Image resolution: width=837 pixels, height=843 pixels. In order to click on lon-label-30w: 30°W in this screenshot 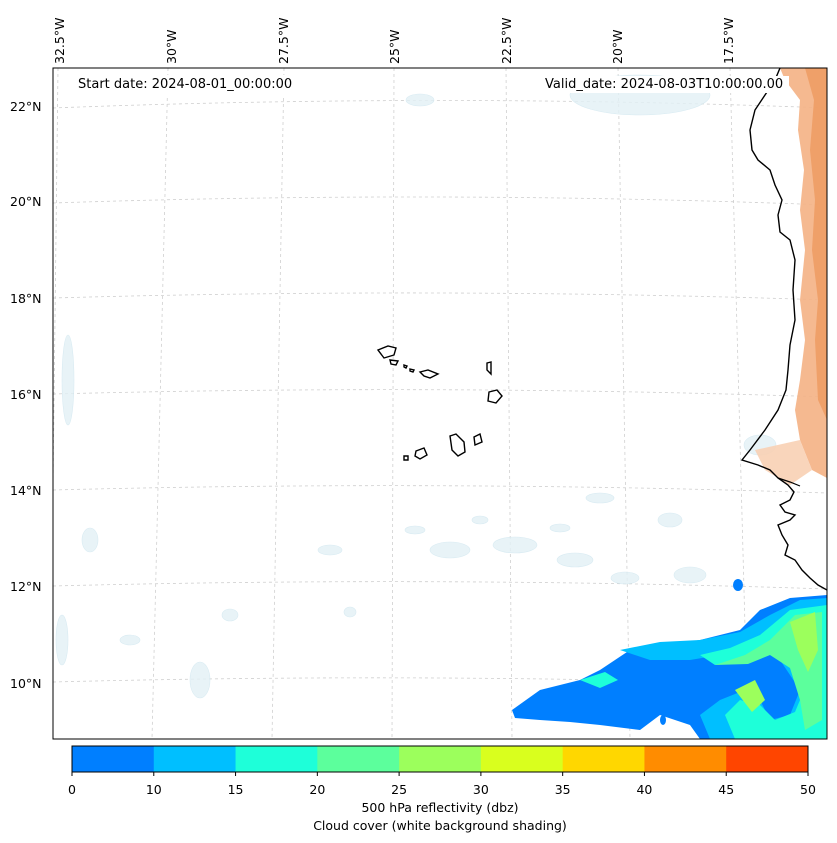, I will do `click(171, 46)`.